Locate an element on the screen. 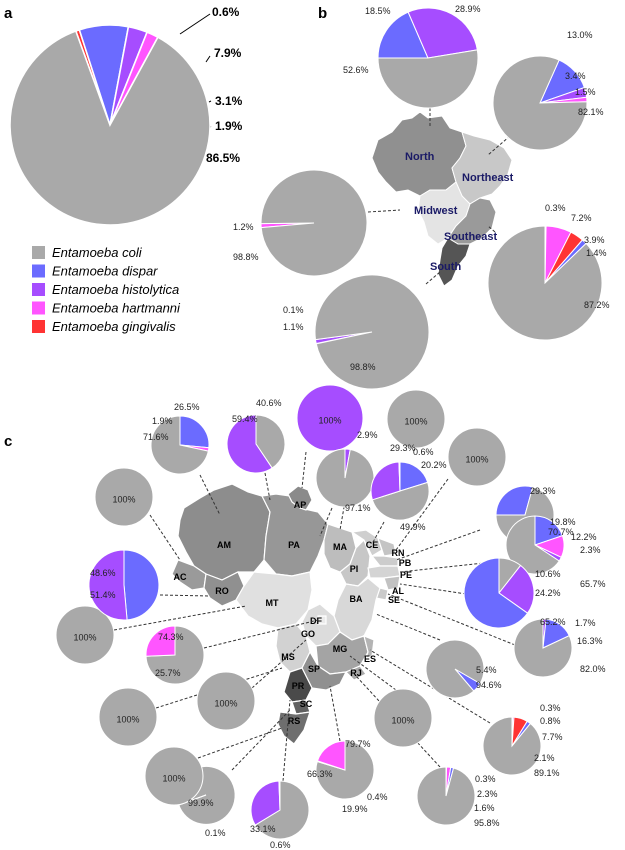 Image resolution: width=625 pixels, height=850 pixels. pie-c-es-label-histolytica: 0.3% is located at coordinates (550, 708).